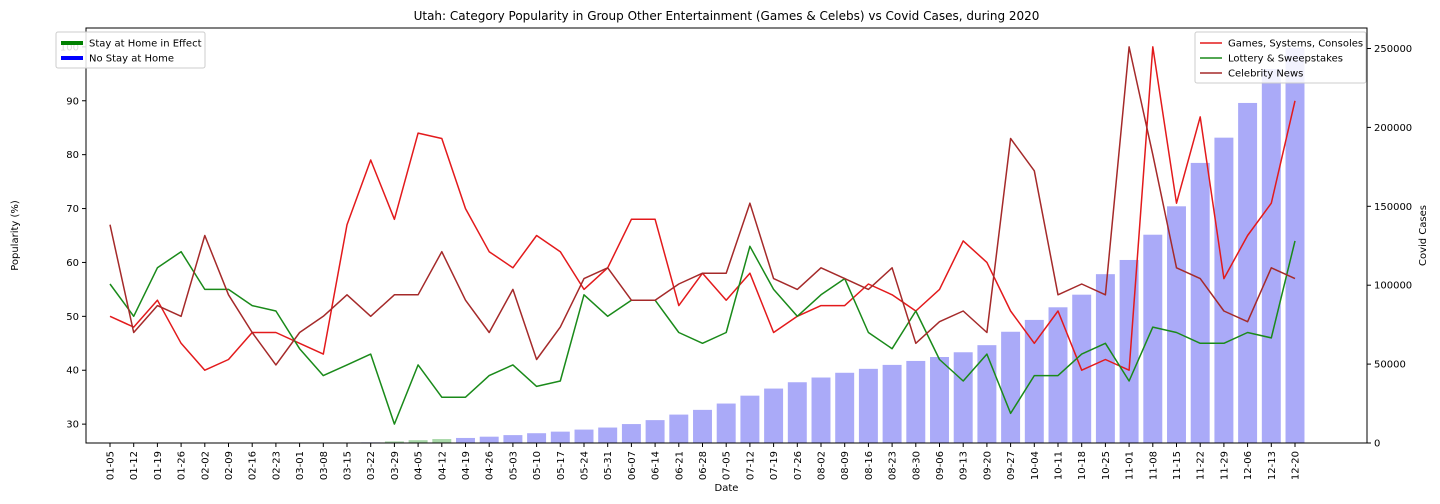 The width and height of the screenshot is (1440, 504). I want to click on x-tick-label: 11-01, so click(1130, 465).